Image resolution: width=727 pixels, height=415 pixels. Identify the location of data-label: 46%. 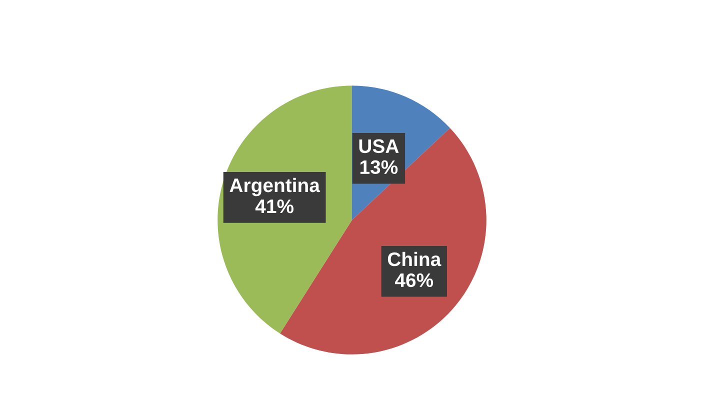
(414, 280).